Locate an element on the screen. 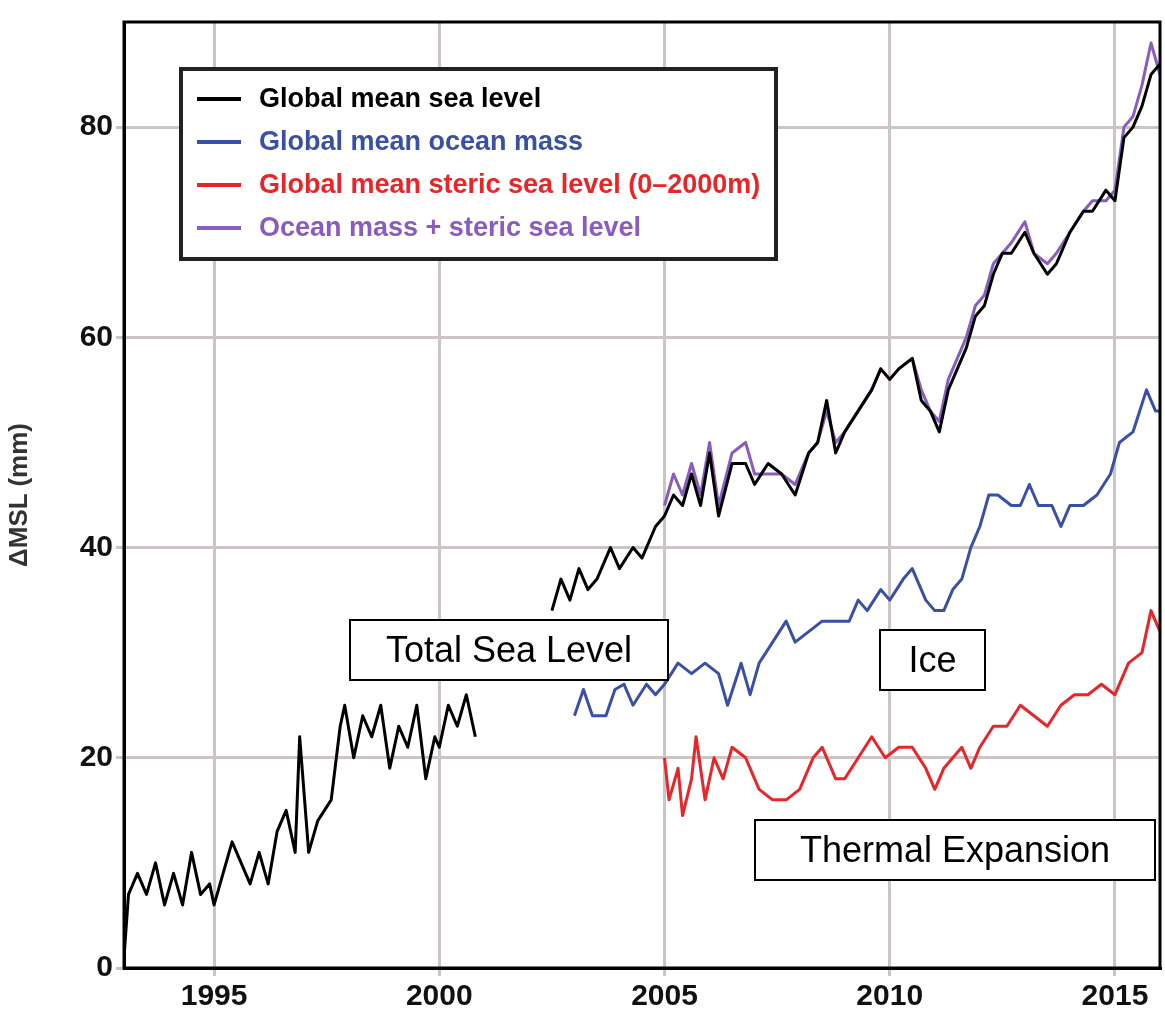  y-tick-label: 60 is located at coordinates (96, 335).